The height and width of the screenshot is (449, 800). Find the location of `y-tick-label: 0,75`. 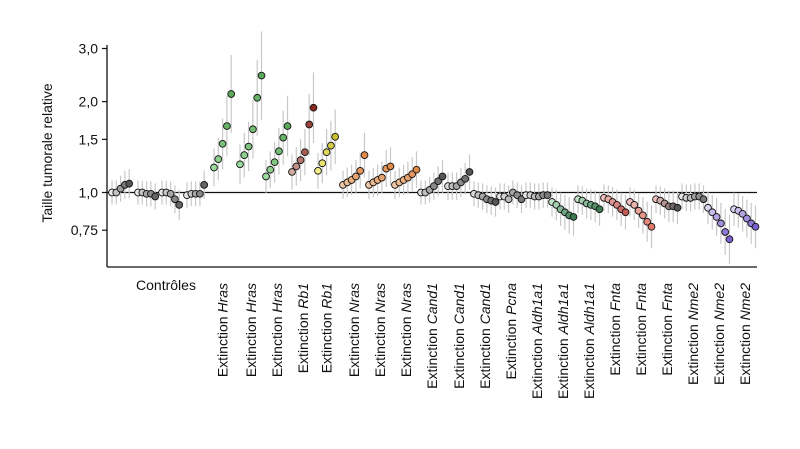

y-tick-label: 0,75 is located at coordinates (84, 230).